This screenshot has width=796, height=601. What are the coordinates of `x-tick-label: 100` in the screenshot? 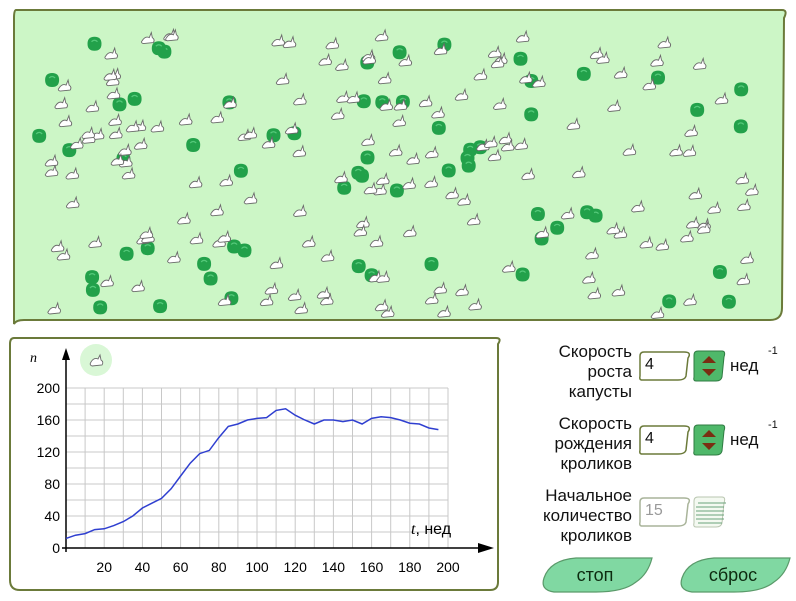 It's located at (257, 567).